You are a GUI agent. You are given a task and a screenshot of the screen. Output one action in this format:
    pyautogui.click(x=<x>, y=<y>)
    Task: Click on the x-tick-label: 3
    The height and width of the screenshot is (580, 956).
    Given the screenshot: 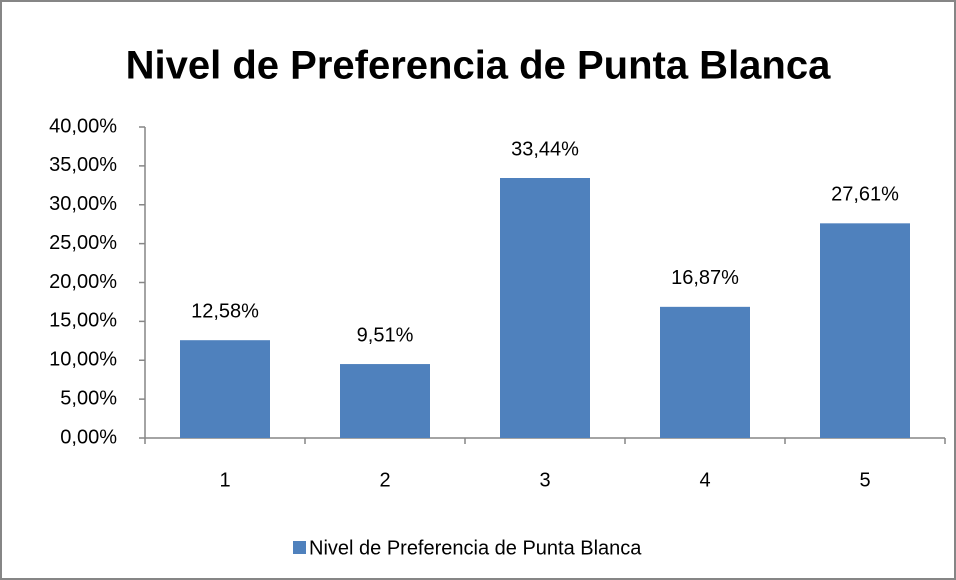 What is the action you would take?
    pyautogui.click(x=544, y=480)
    